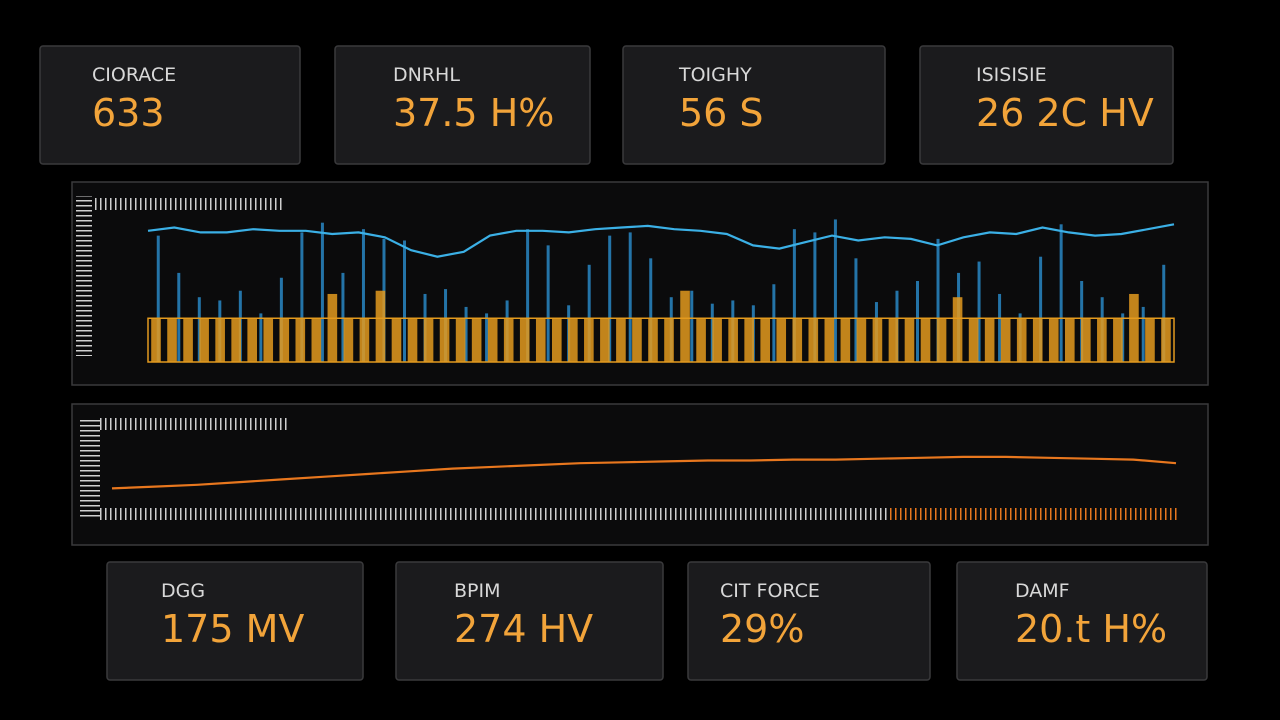 This screenshot has height=720, width=1280. What do you see at coordinates (473, 113) in the screenshot?
I see `stat-value: 37.5 H%` at bounding box center [473, 113].